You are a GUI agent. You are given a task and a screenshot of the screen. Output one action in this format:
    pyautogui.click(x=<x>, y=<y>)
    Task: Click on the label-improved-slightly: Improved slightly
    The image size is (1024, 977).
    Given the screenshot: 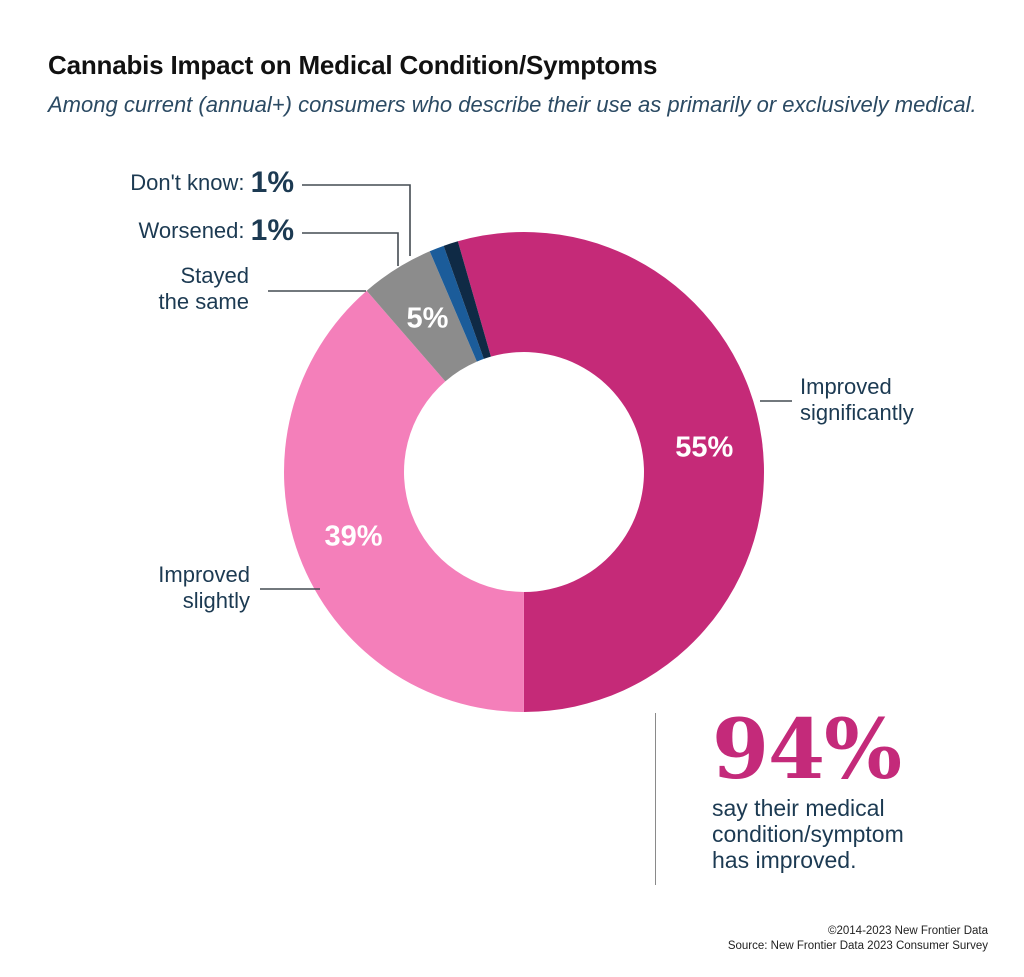 What is the action you would take?
    pyautogui.click(x=204, y=588)
    